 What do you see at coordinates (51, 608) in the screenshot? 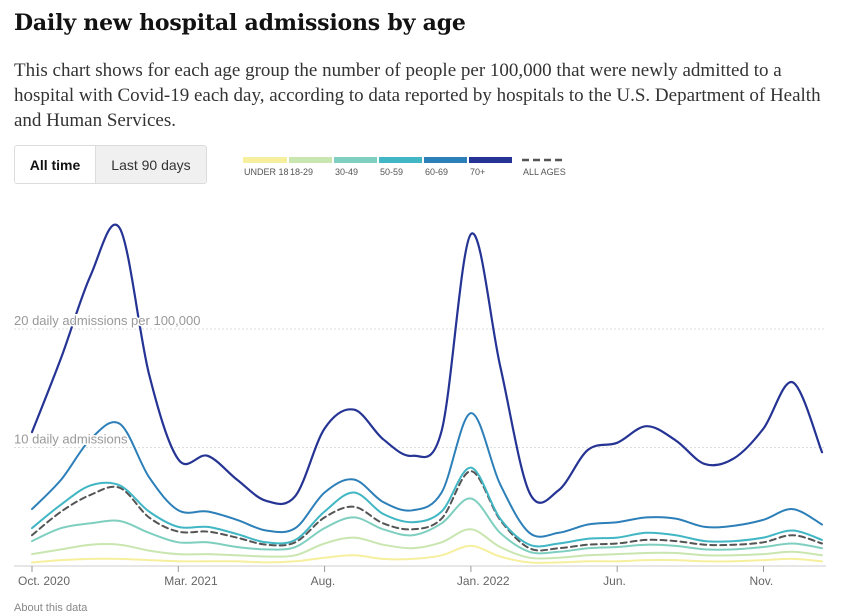
I see `about-data-link: About this data` at bounding box center [51, 608].